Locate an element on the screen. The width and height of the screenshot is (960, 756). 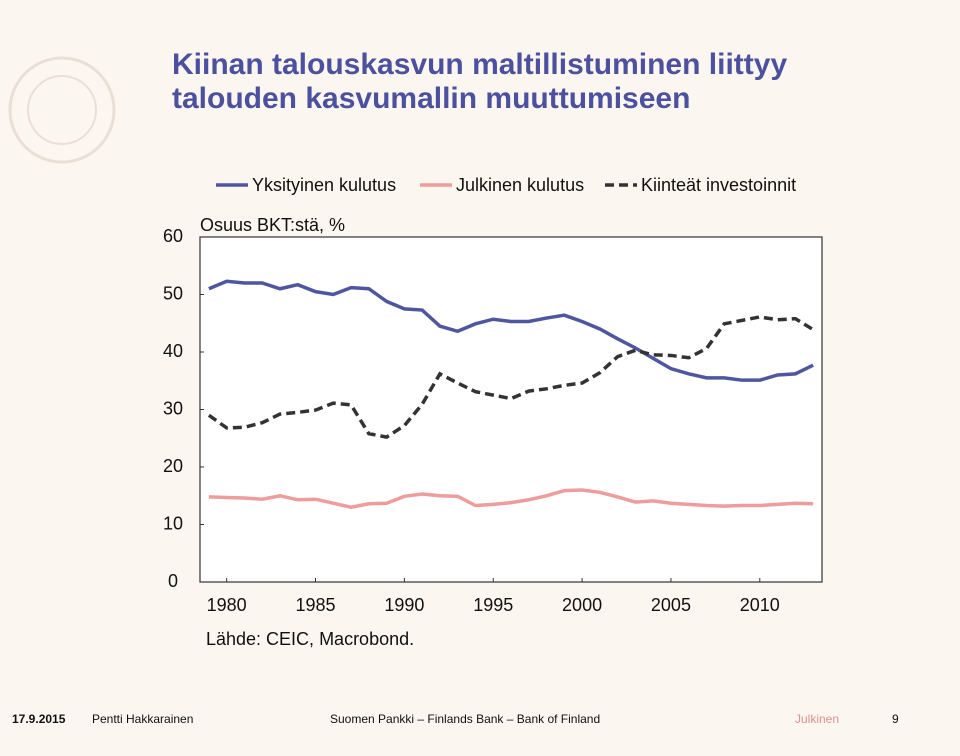
source: Lähde: CEIC, Macrobond. is located at coordinates (310, 639).